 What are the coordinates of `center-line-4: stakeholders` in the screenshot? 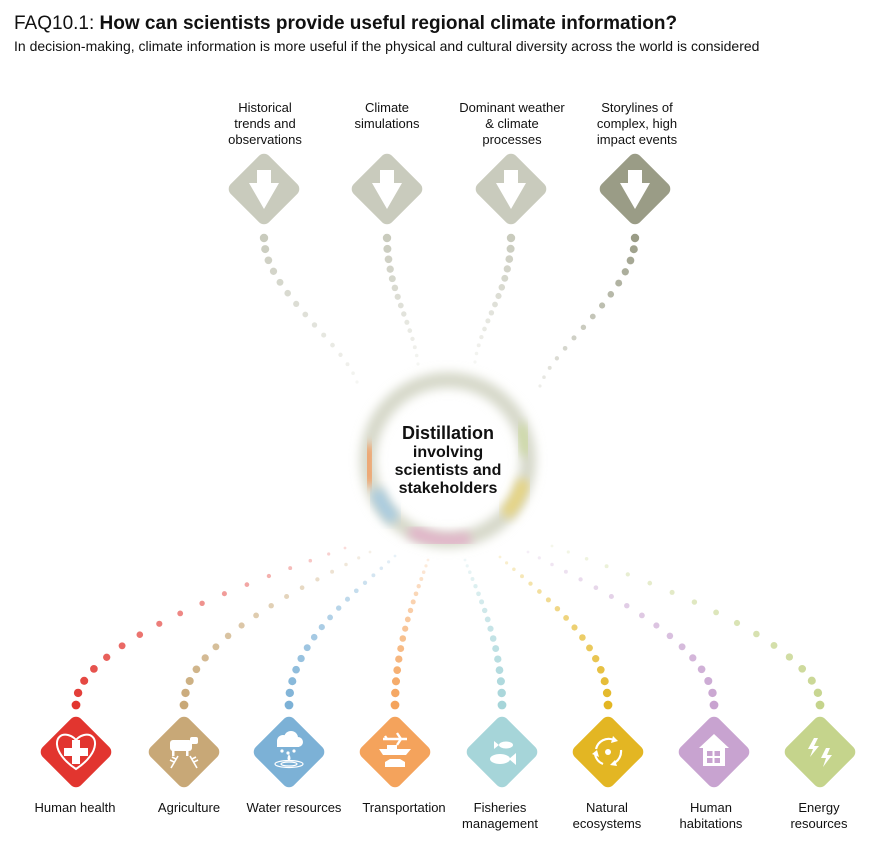 It's located at (448, 488).